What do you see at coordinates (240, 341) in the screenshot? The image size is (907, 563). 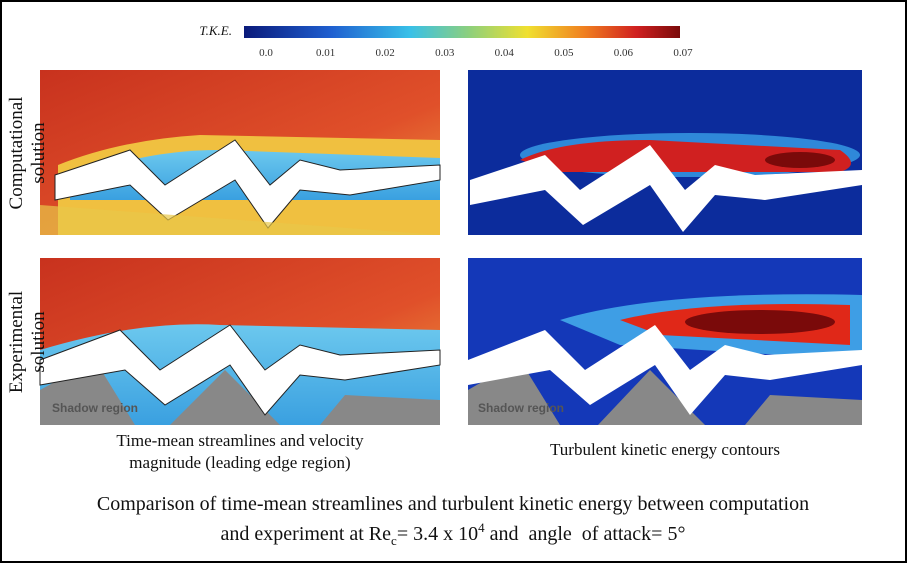 I see `panel-streamlines-experimental: Shadow region` at bounding box center [240, 341].